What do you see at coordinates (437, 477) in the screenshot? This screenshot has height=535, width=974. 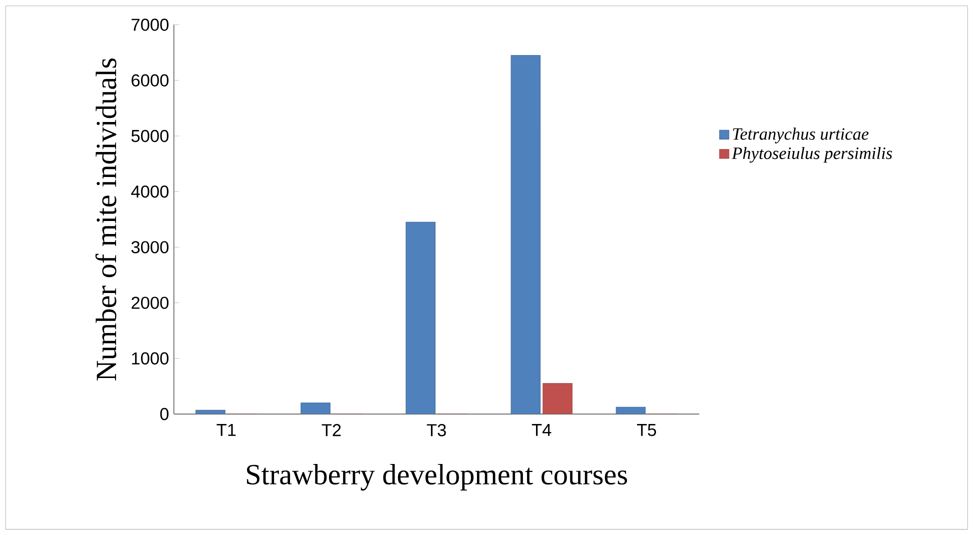 I see `x-axis-title: Strawberry development courses` at bounding box center [437, 477].